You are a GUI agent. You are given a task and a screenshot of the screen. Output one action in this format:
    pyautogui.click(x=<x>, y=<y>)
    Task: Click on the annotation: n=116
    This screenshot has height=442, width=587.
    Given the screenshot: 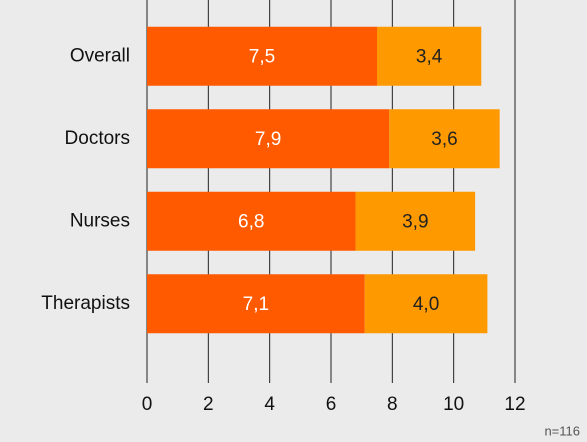 What is the action you would take?
    pyautogui.click(x=562, y=430)
    